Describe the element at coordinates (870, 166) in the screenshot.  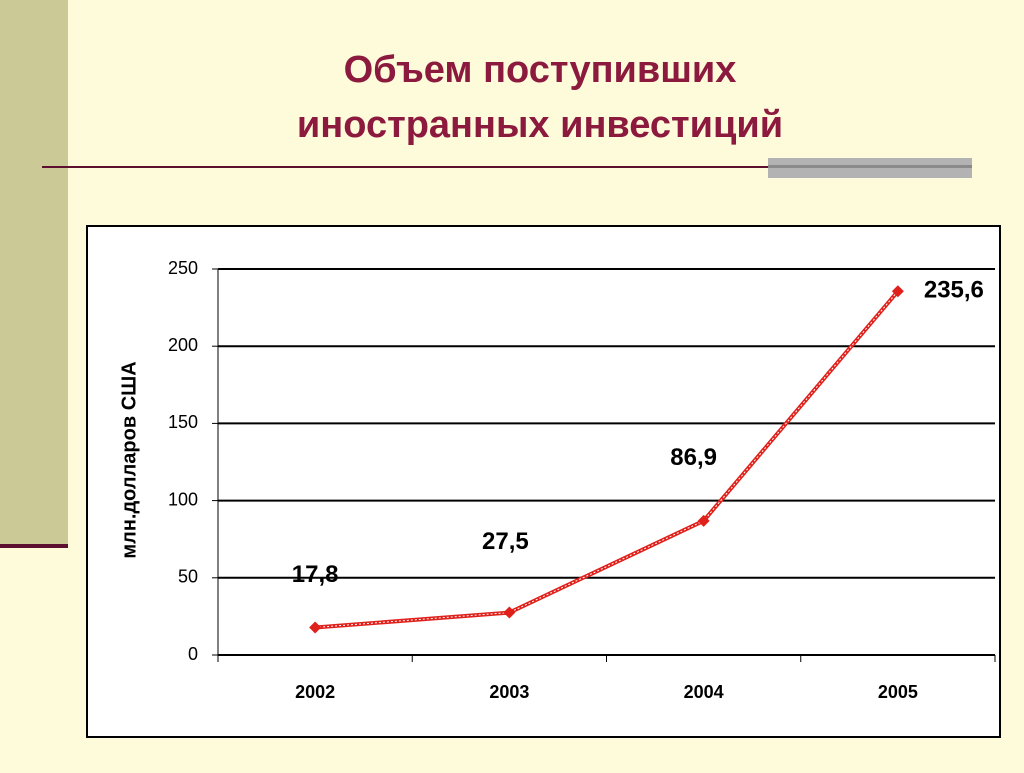
I see `title-rule-accent-line` at that location.